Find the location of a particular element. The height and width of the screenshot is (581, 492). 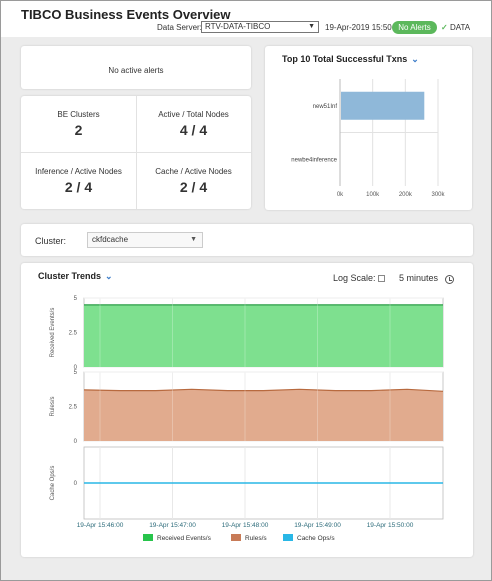

alerts-badge: No Alerts is located at coordinates (414, 27).